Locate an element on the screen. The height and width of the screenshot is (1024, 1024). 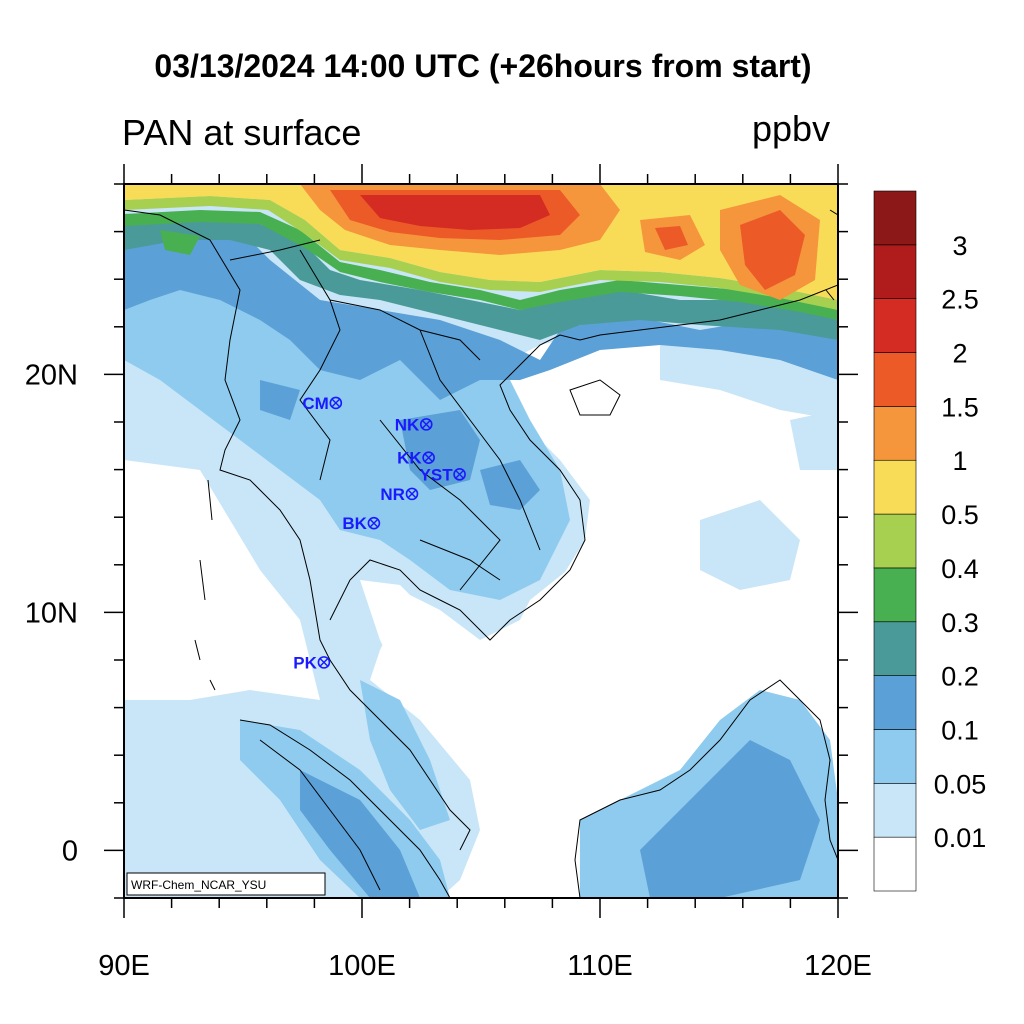
colorbar-label: 0.2 is located at coordinates (960, 677).